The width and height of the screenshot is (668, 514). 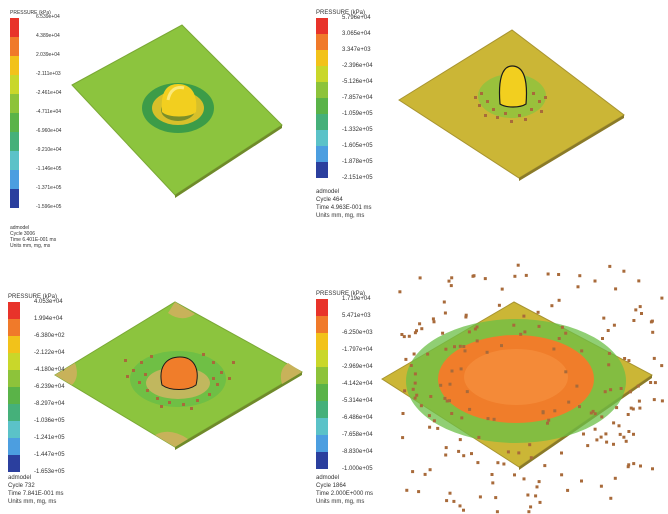 I want to click on tick-label: 5.796e+04, so click(x=356, y=18).